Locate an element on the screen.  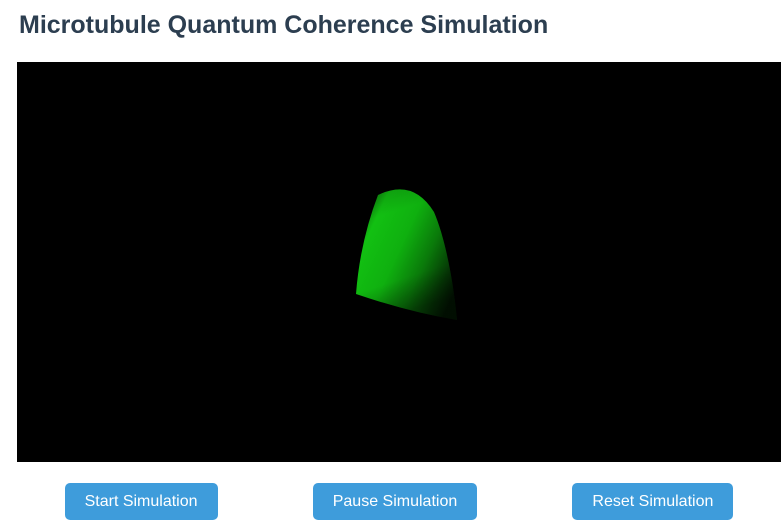
reset-simulation-button: Reset Simulation is located at coordinates (653, 501).